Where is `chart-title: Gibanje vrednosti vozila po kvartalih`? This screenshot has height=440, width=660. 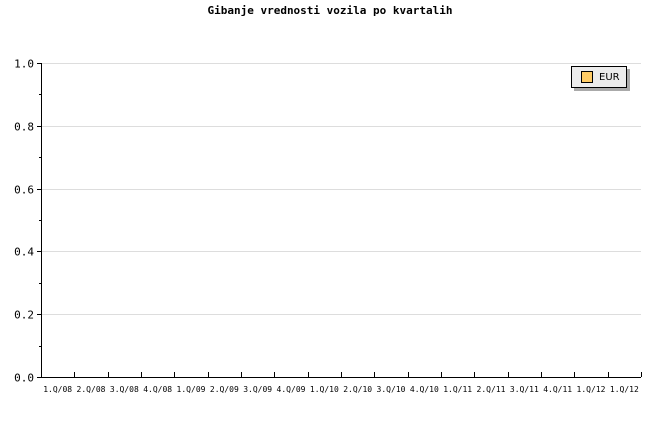 chart-title: Gibanje vrednosti vozila po kvartalih is located at coordinates (330, 10).